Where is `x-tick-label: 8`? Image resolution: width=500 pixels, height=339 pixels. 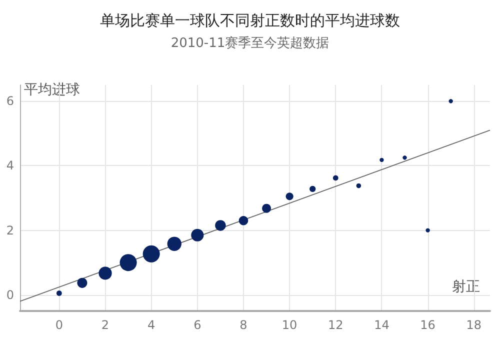 x-tick-label: 8 is located at coordinates (244, 325).